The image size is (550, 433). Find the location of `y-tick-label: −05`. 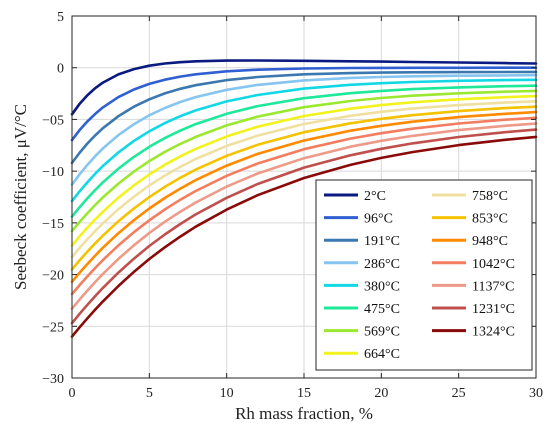

y-tick-label: −05 is located at coordinates (53, 120).